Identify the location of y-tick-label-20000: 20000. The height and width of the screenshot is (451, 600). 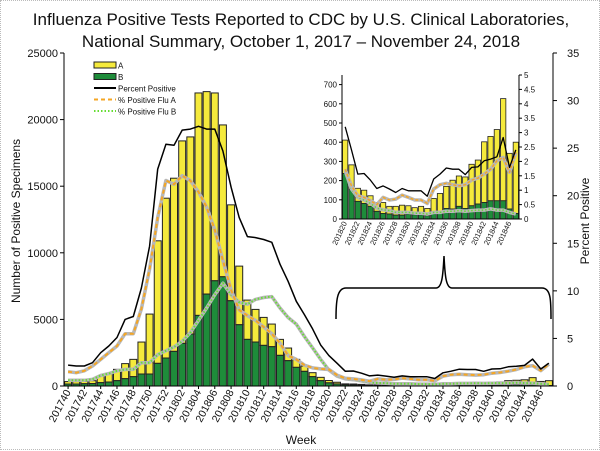
(42, 121).